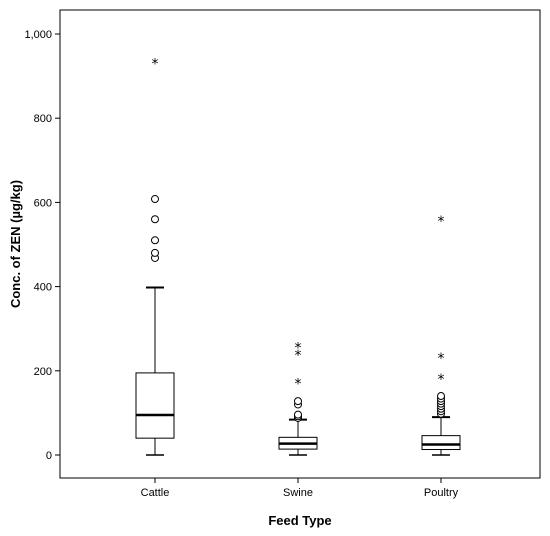  I want to click on x-tick-label: Poultry, so click(441, 493).